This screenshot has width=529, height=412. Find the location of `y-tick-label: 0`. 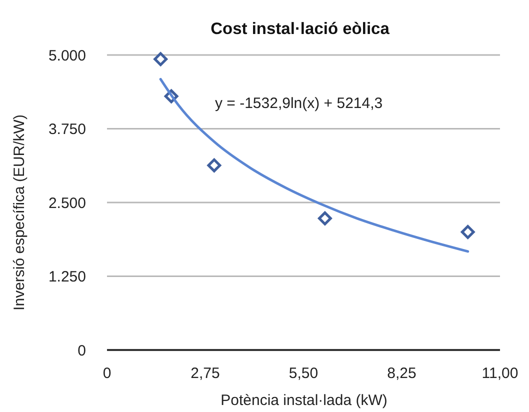

y-tick-label: 0 is located at coordinates (82, 351).